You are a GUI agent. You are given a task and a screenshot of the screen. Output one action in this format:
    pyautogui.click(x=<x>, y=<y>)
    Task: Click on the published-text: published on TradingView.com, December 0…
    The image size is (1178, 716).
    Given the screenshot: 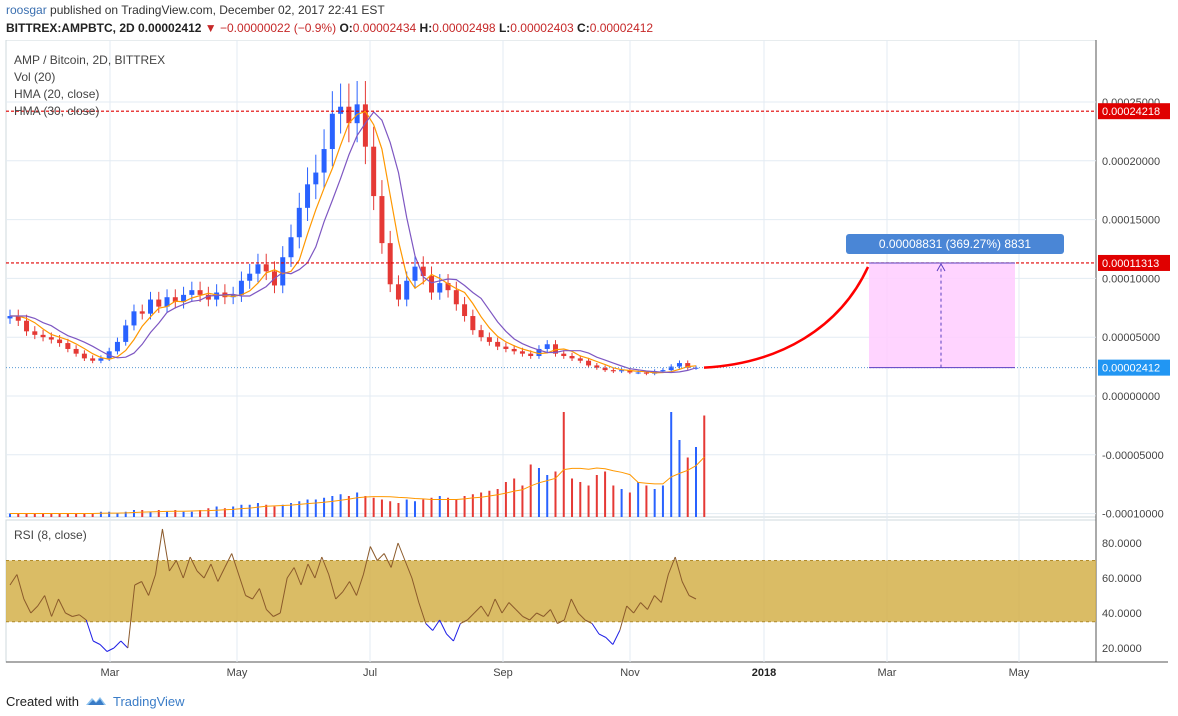 What is the action you would take?
    pyautogui.click(x=217, y=10)
    